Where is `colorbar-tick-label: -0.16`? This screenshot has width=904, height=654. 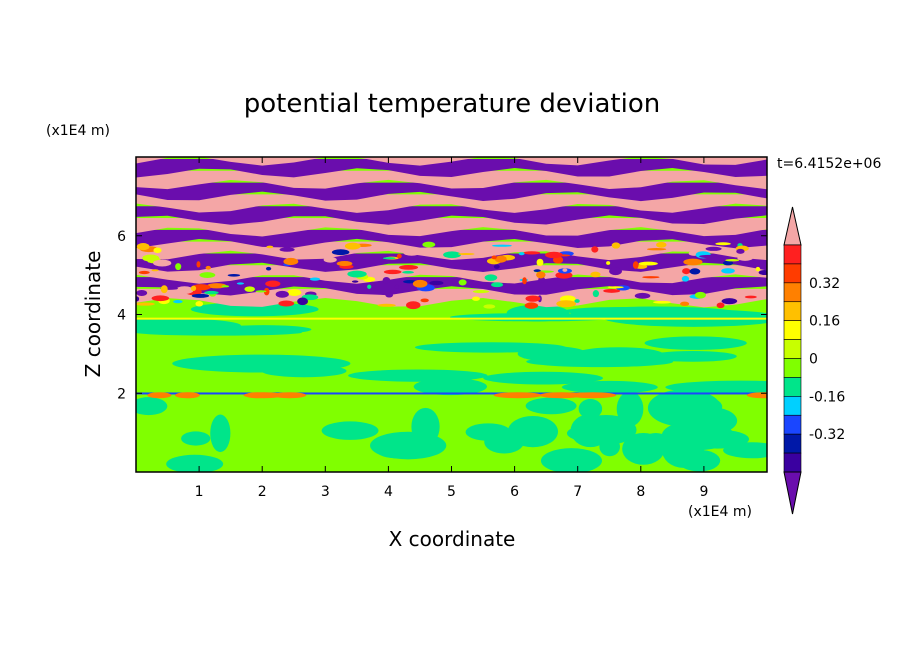
colorbar-tick-label: -0.16 is located at coordinates (827, 397).